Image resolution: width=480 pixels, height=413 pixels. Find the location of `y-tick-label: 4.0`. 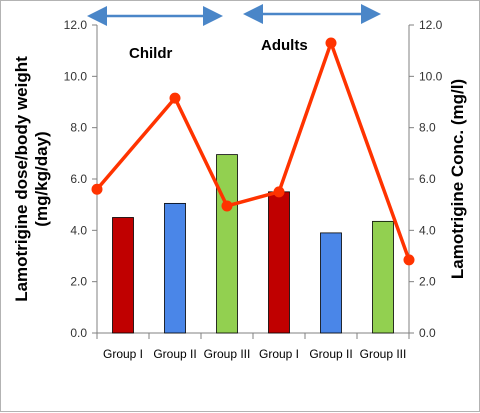

y-tick-label: 4.0 is located at coordinates (78, 230).